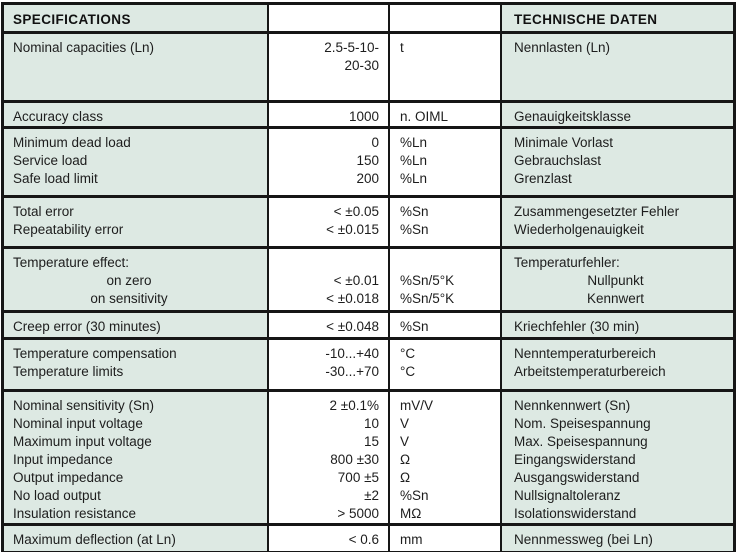  I want to click on text-line: Nenntemperaturbereich, so click(585, 353).